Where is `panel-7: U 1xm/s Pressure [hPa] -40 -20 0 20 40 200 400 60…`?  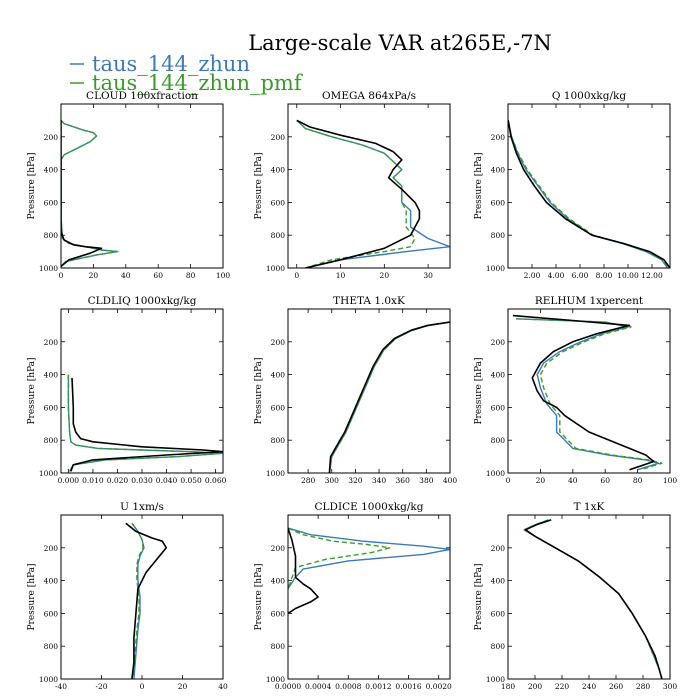
panel-7: U 1xm/s Pressure [hPa] -40 -20 0 20 40 200 400 60… is located at coordinates (127, 596).